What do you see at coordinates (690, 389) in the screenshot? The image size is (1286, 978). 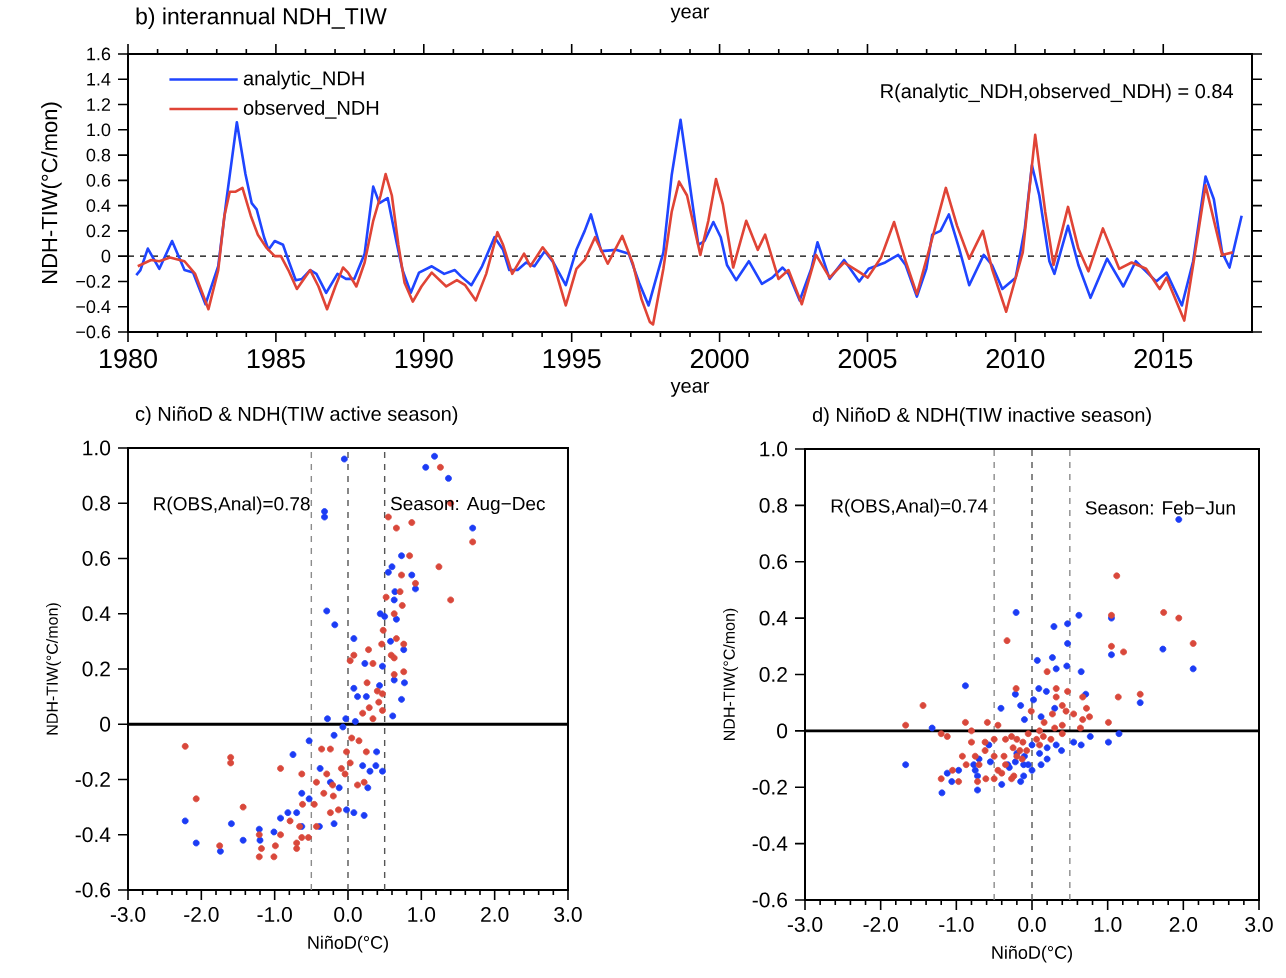 I see `x-axis-title: year` at bounding box center [690, 389].